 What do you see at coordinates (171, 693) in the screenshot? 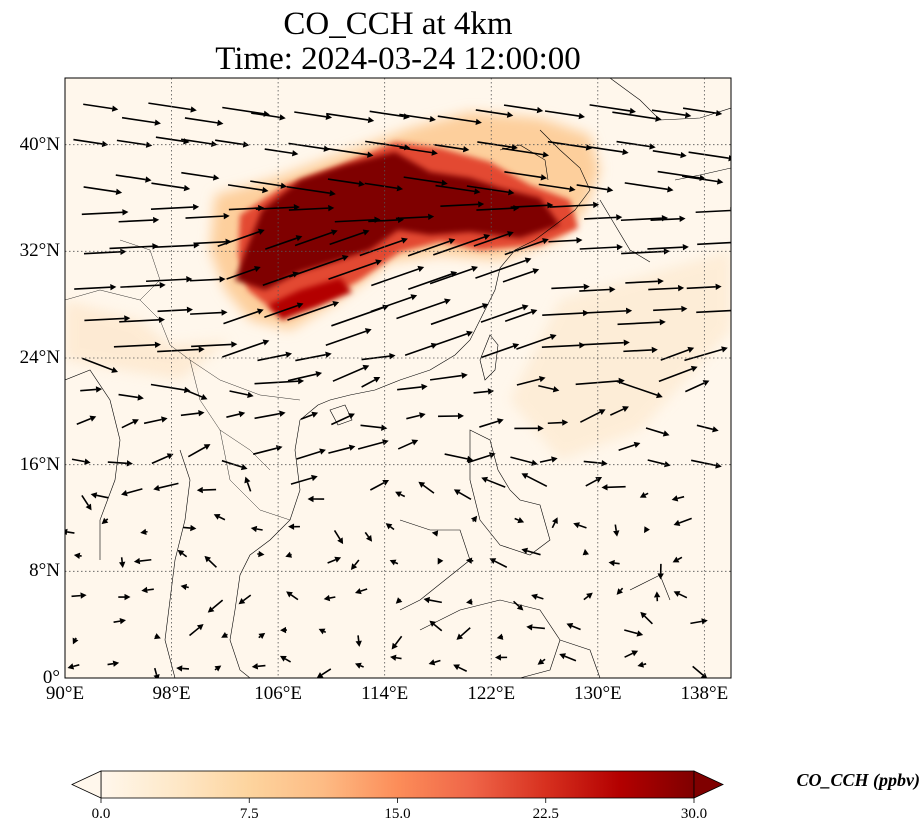
I see `lon-tick-label: 98°E` at bounding box center [171, 693].